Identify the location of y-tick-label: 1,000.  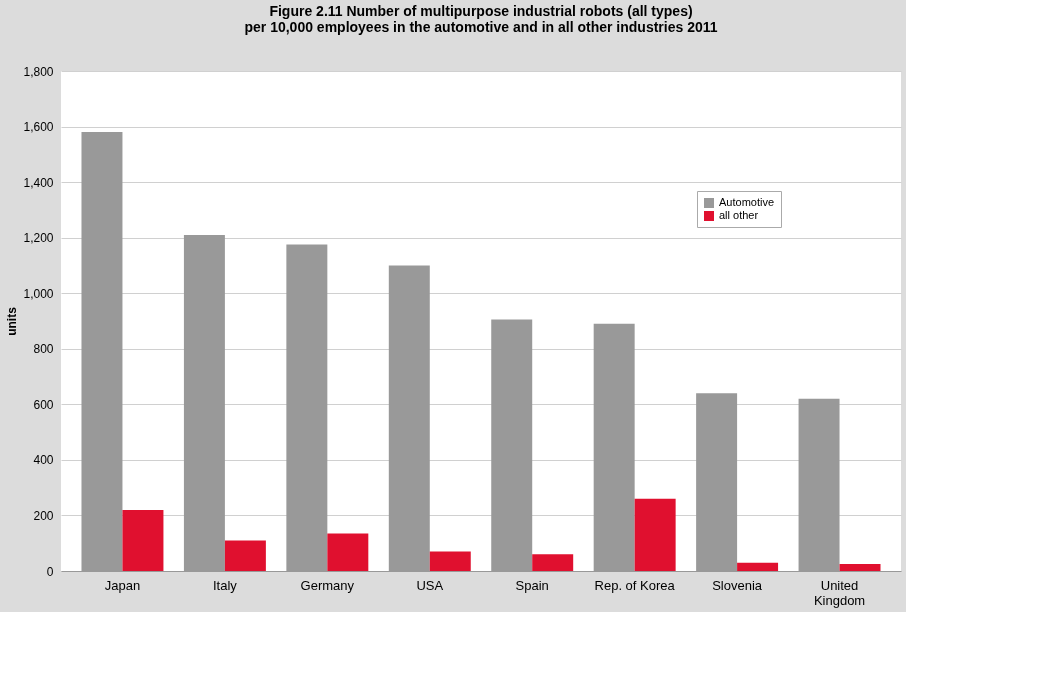
(38, 293).